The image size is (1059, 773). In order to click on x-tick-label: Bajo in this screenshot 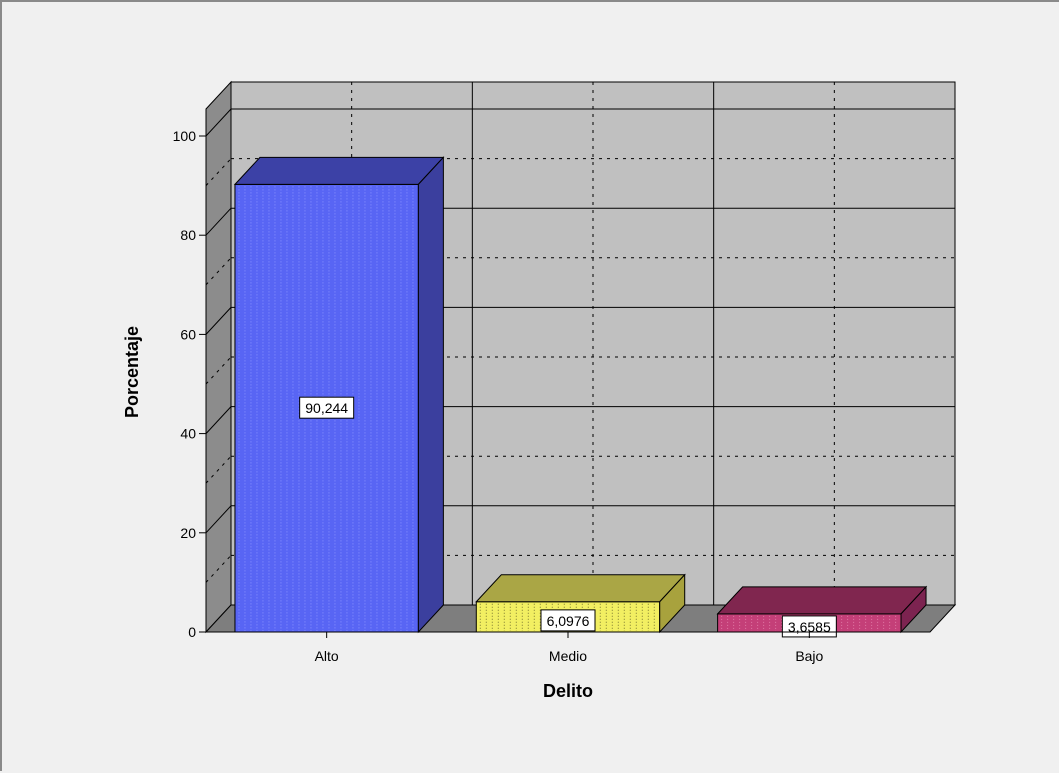, I will do `click(809, 656)`.